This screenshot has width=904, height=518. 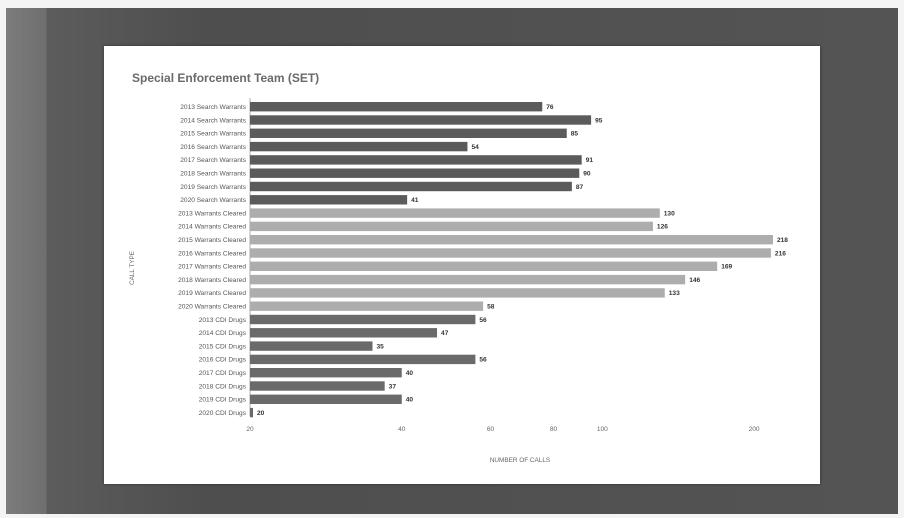 What do you see at coordinates (402, 429) in the screenshot?
I see `x-tick-label: 40` at bounding box center [402, 429].